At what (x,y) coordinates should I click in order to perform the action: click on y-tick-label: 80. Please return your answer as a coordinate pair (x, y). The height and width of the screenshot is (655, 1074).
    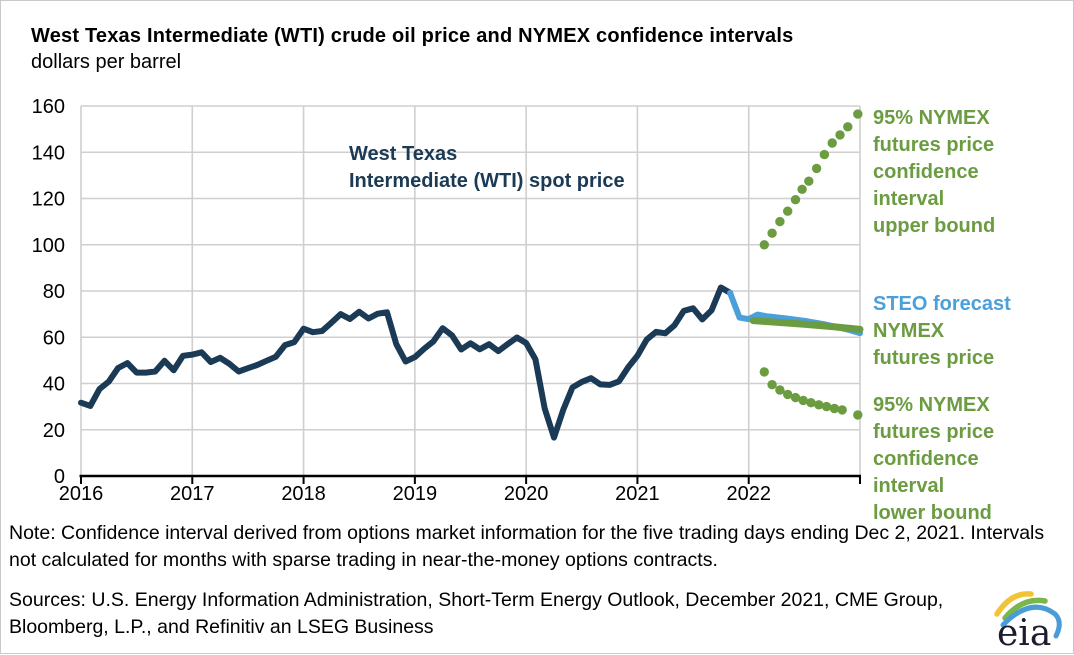
    Looking at the image, I should click on (54, 292).